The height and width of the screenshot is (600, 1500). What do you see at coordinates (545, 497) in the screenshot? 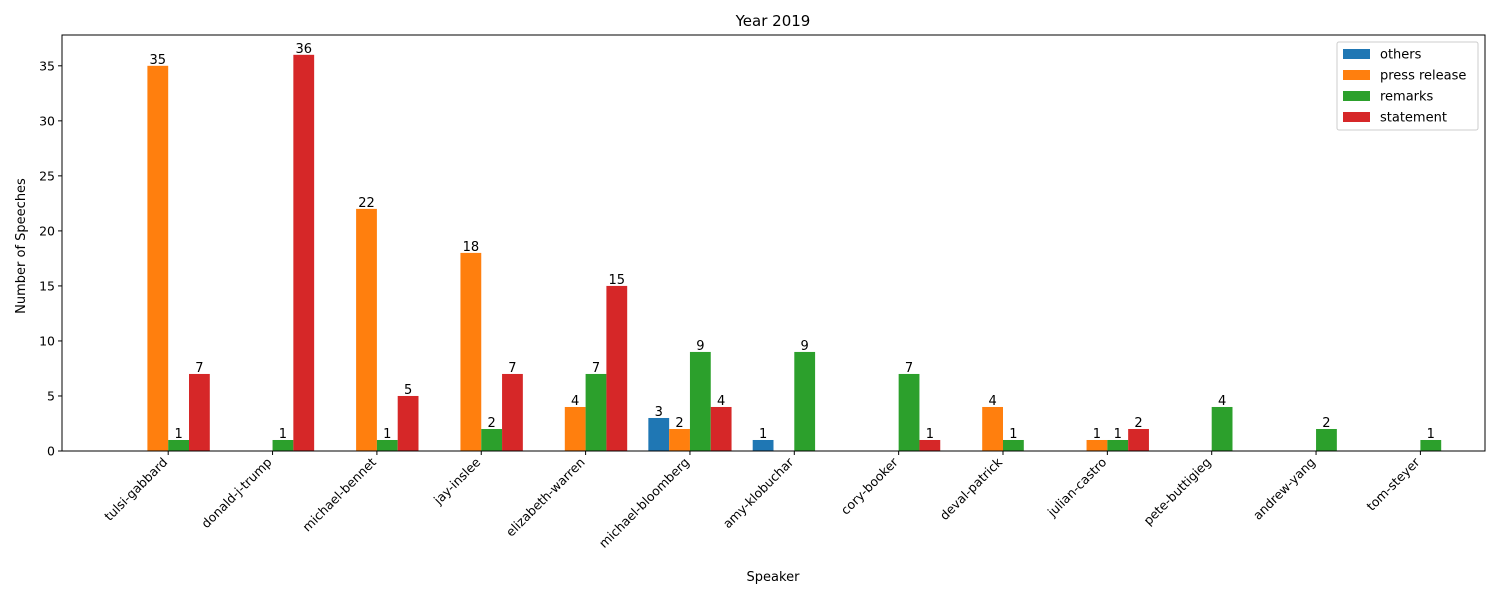
I see `x-tick-label: elizabeth-warren` at bounding box center [545, 497].